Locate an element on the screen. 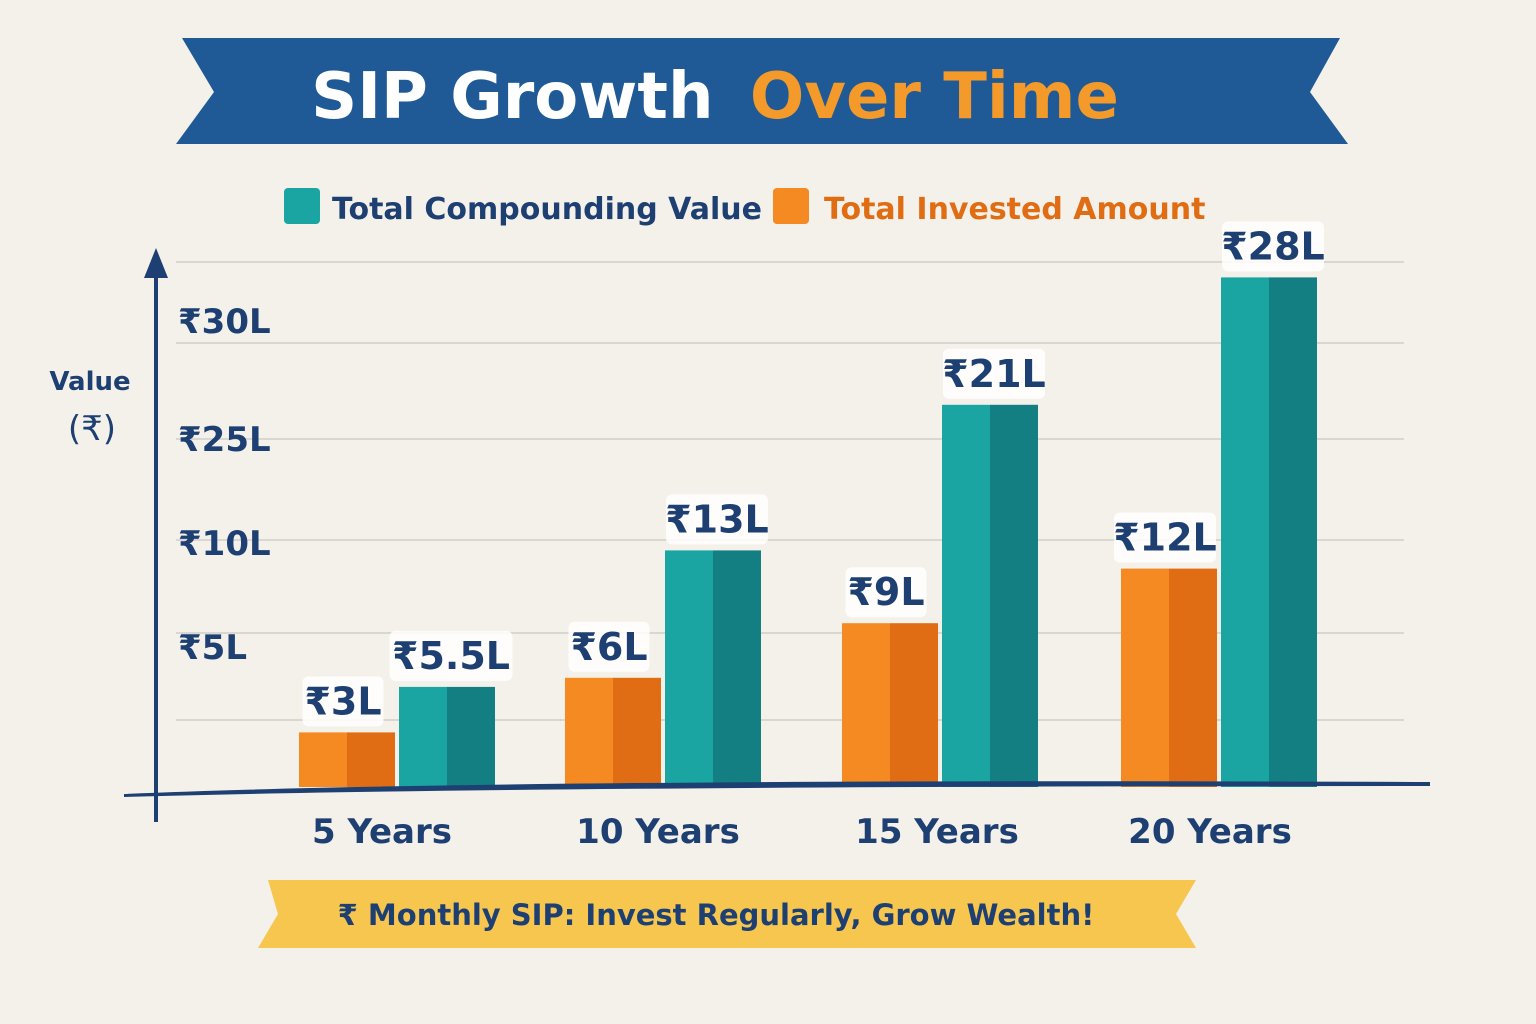  x-tick-label: 5 Years is located at coordinates (382, 832).